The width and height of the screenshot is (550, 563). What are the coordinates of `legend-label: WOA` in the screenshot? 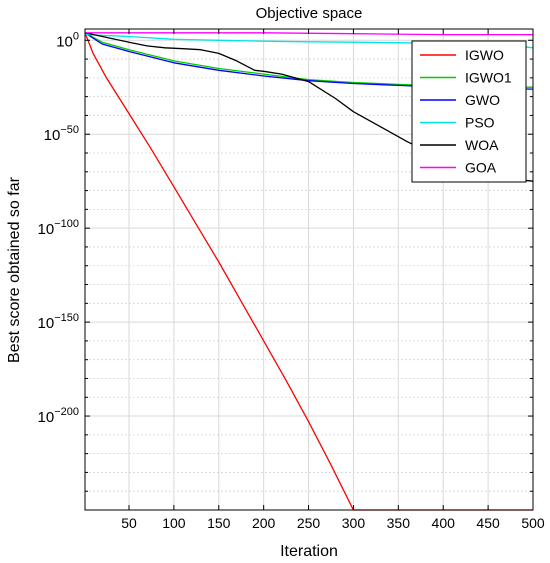 It's located at (482, 145).